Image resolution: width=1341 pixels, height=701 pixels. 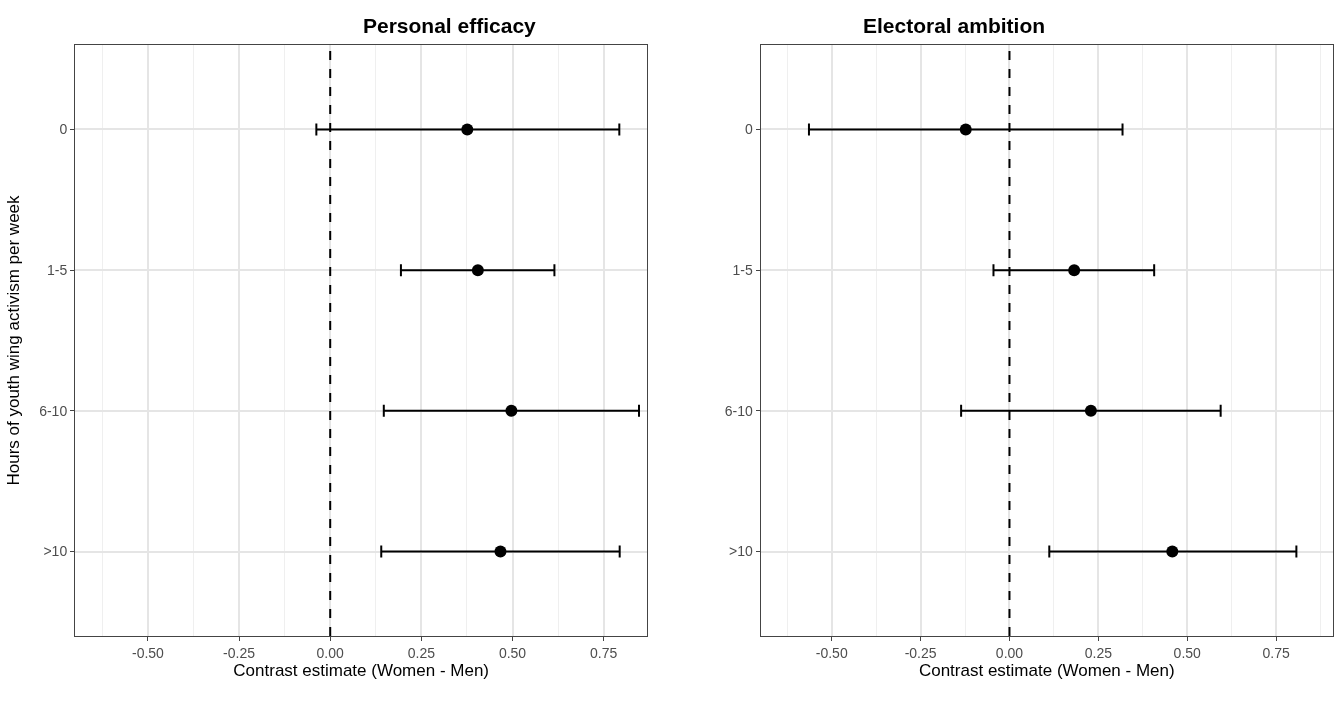 I want to click on y-axis-title: Hours of youth wing activism per week, so click(x=13, y=340).